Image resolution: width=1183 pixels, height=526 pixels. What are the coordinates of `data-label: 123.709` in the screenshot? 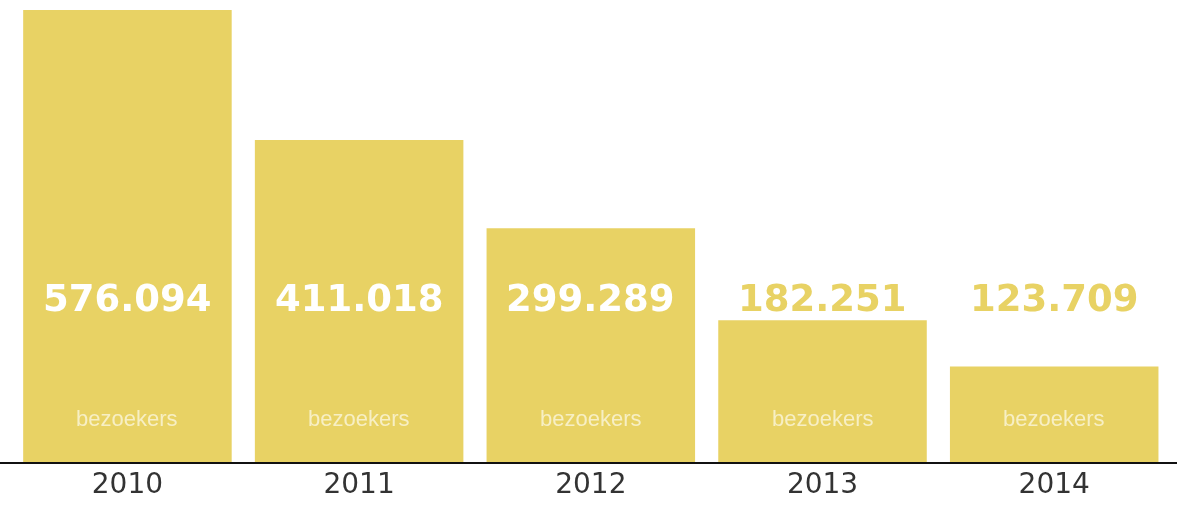 It's located at (1054, 298).